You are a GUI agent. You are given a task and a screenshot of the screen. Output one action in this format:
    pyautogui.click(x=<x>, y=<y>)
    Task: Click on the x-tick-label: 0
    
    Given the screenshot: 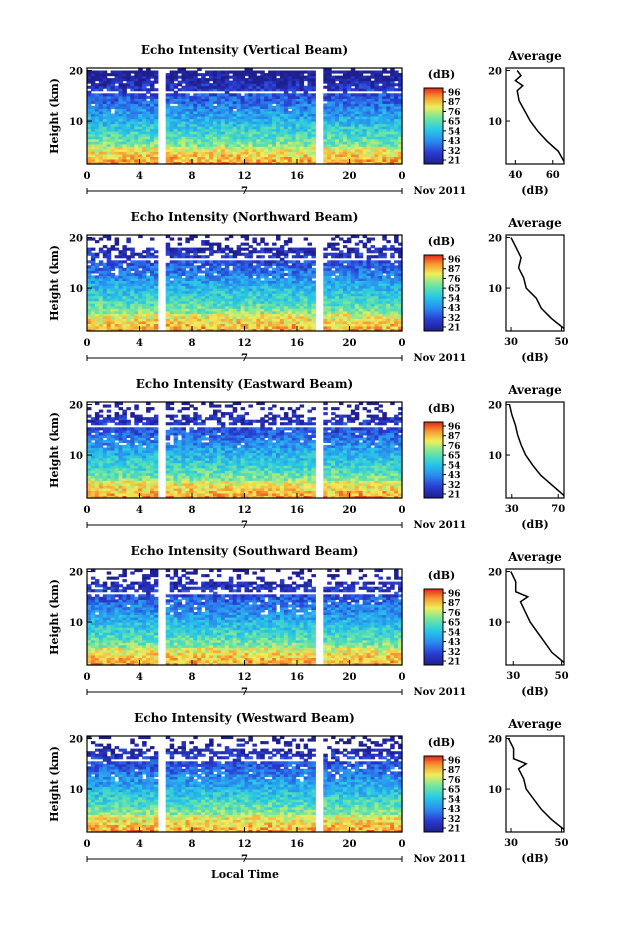 What is the action you would take?
    pyautogui.click(x=87, y=176)
    